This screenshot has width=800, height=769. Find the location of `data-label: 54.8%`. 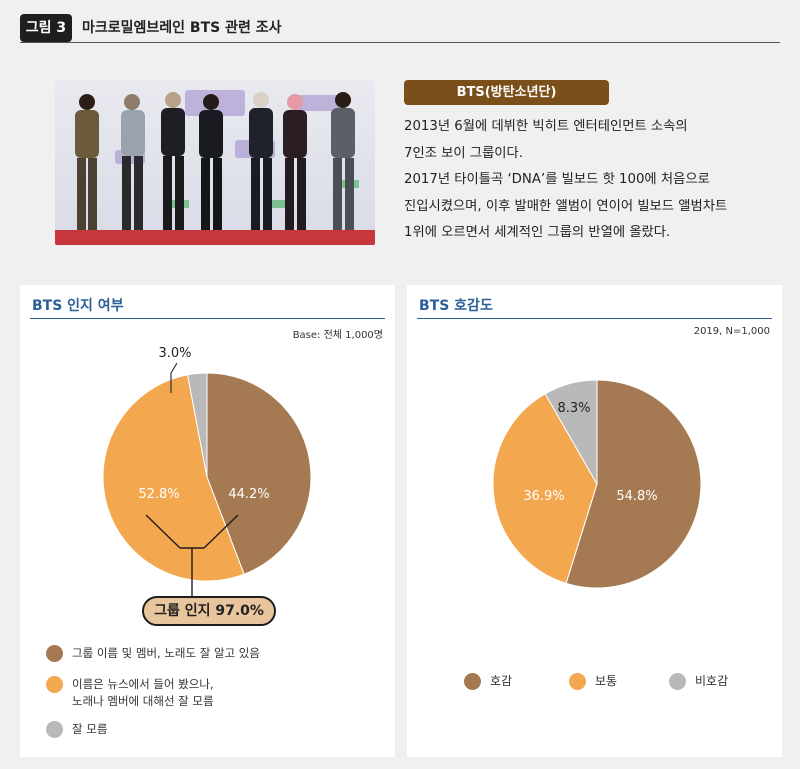

data-label: 54.8% is located at coordinates (636, 496).